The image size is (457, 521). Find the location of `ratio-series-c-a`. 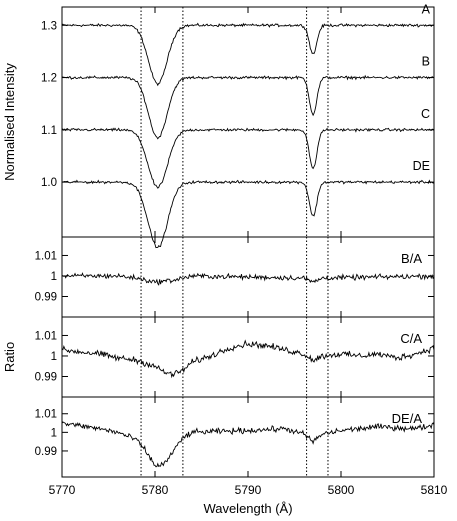

ratio-series-c-a is located at coordinates (248, 359).